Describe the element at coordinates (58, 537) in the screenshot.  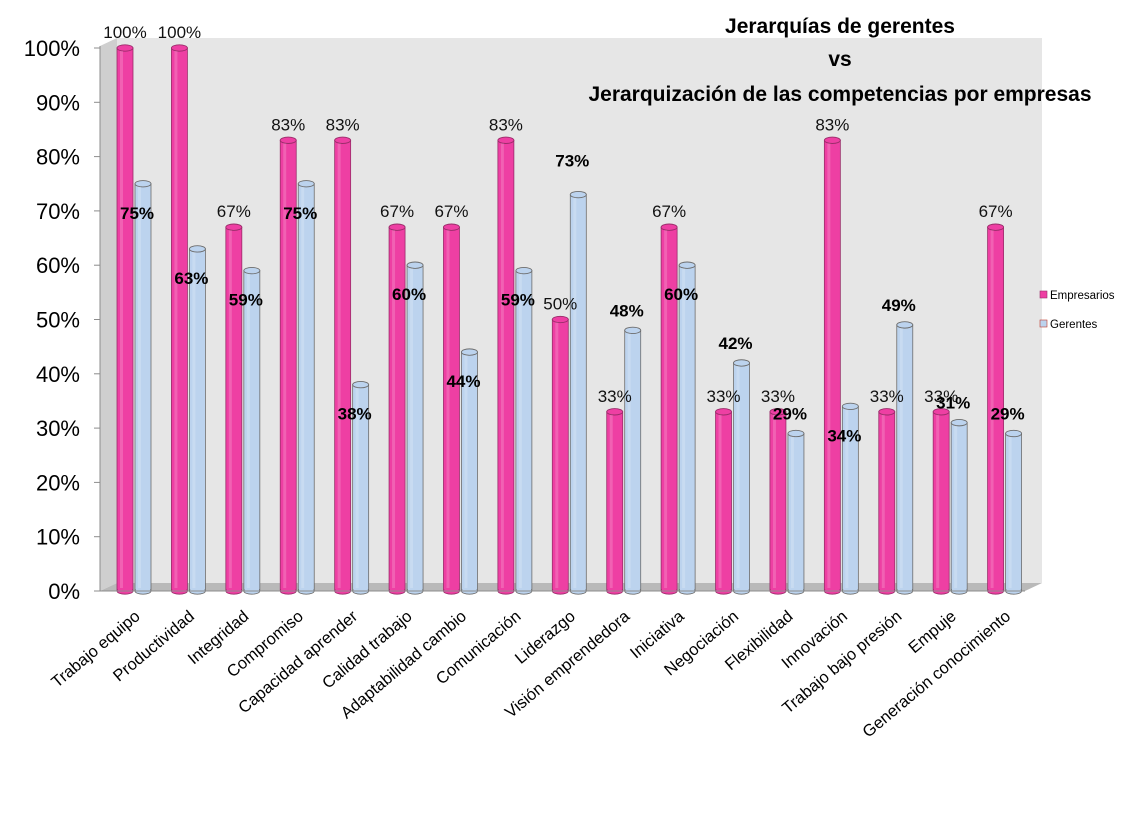
I see `y-tick-label: 10%` at that location.